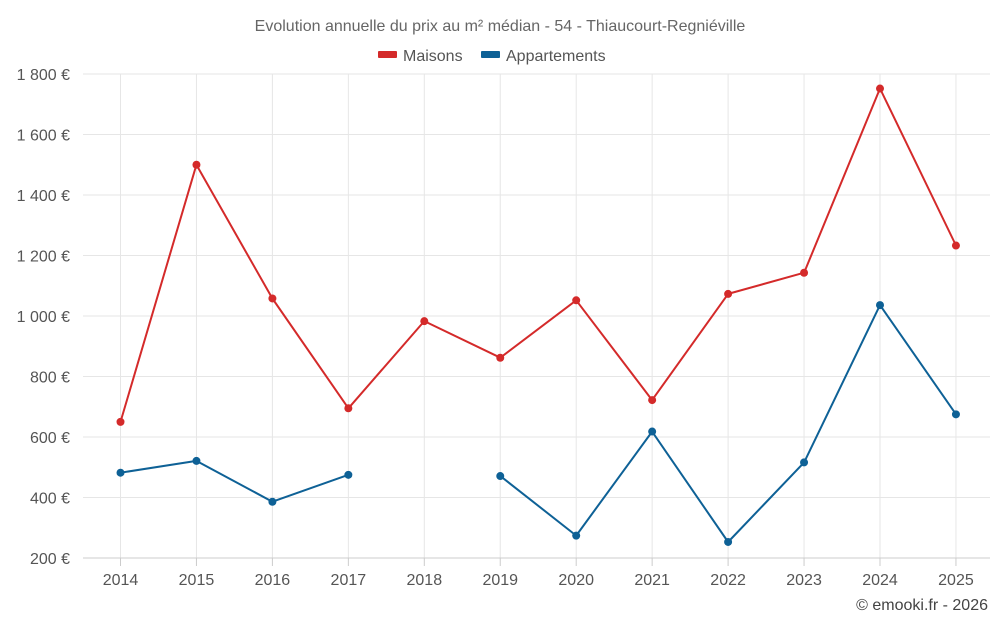  I want to click on legend-swatch-maisons, so click(387, 54).